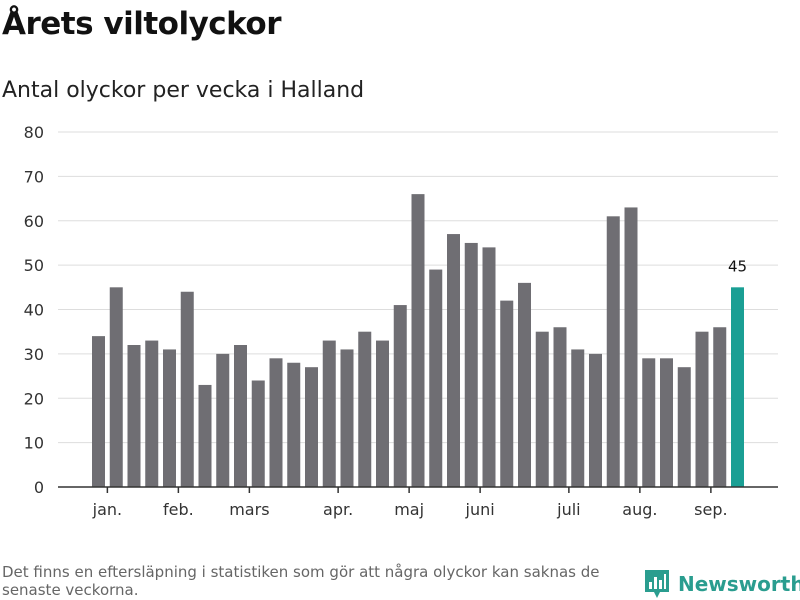 This screenshot has width=800, height=600. Describe the element at coordinates (39, 487) in the screenshot. I see `y-tick-label: 0` at that location.